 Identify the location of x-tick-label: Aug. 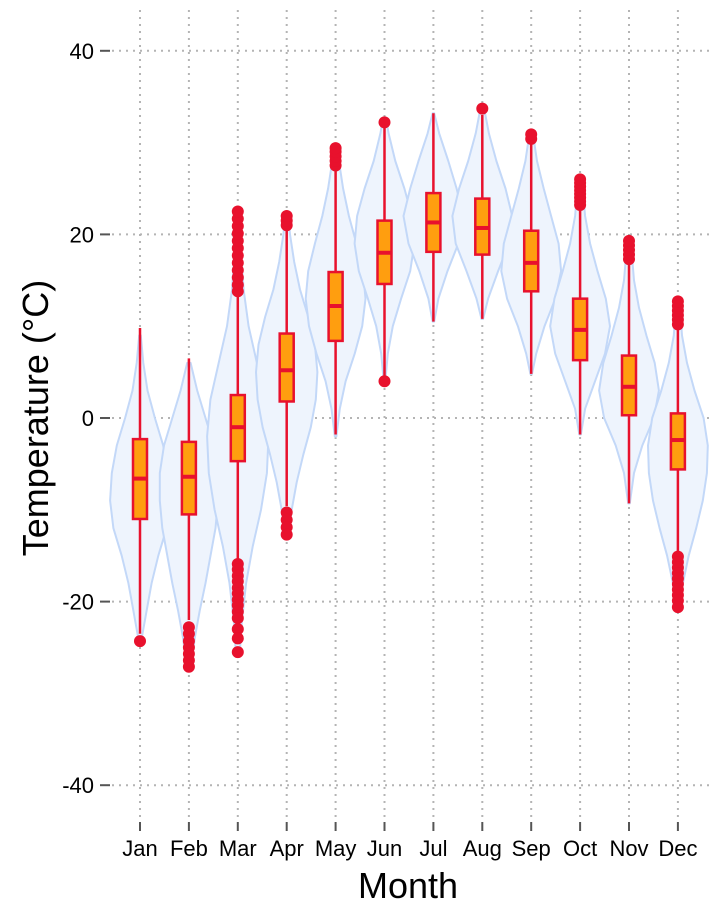
(482, 848).